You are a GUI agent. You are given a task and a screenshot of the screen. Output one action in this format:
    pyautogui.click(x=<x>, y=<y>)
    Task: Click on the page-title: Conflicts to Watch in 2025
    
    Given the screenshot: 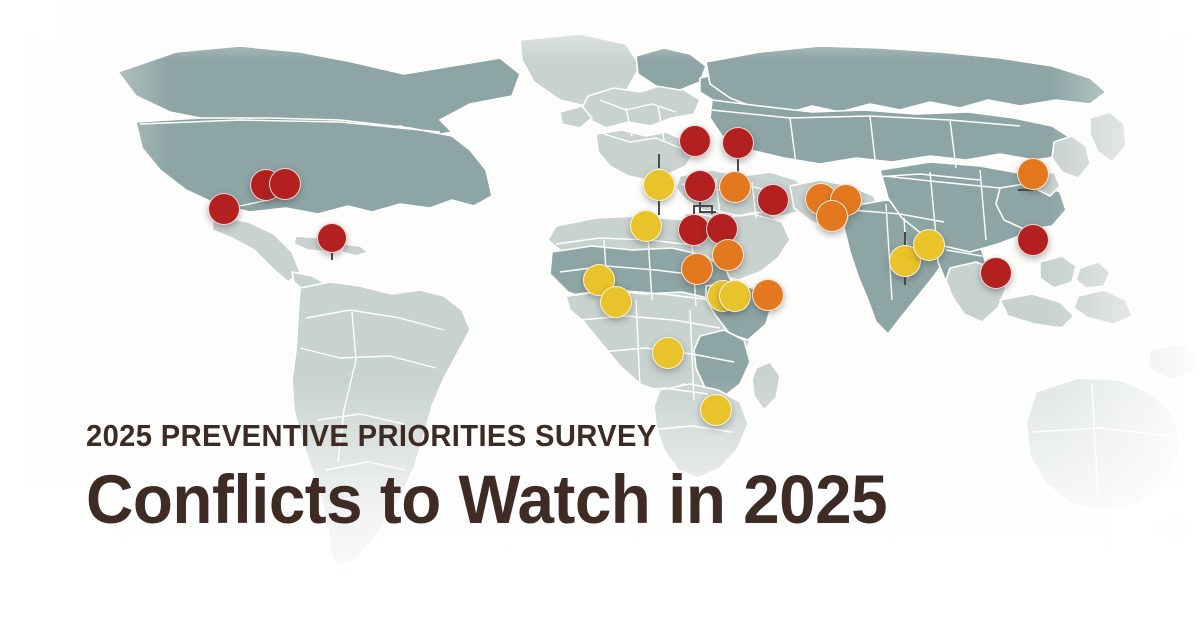 What is the action you would take?
    pyautogui.click(x=487, y=499)
    